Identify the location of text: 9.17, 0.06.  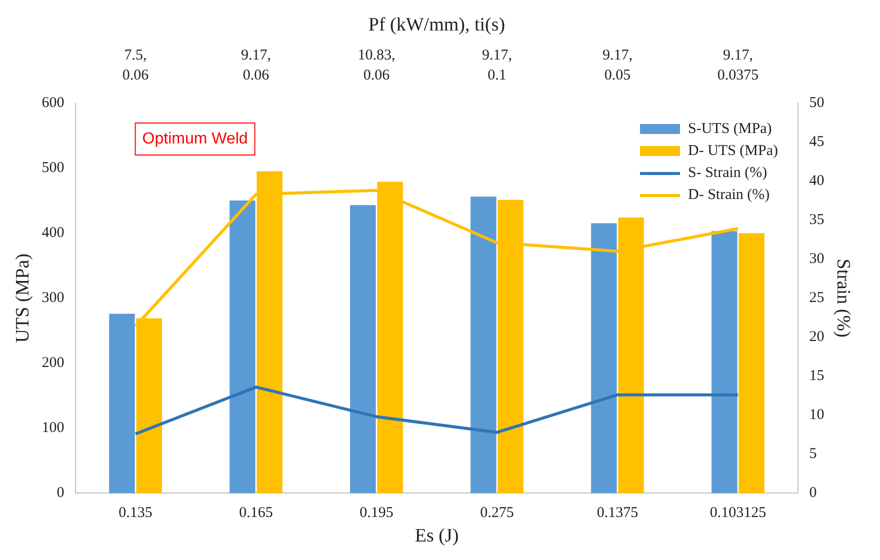
(256, 65).